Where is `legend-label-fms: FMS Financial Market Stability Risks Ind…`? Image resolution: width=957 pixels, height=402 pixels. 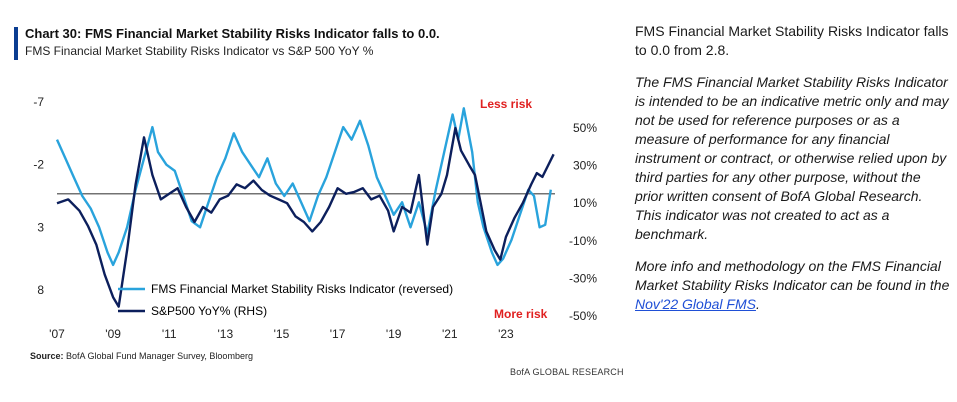
legend-label-fms: FMS Financial Market Stability Risks Ind… is located at coordinates (302, 289).